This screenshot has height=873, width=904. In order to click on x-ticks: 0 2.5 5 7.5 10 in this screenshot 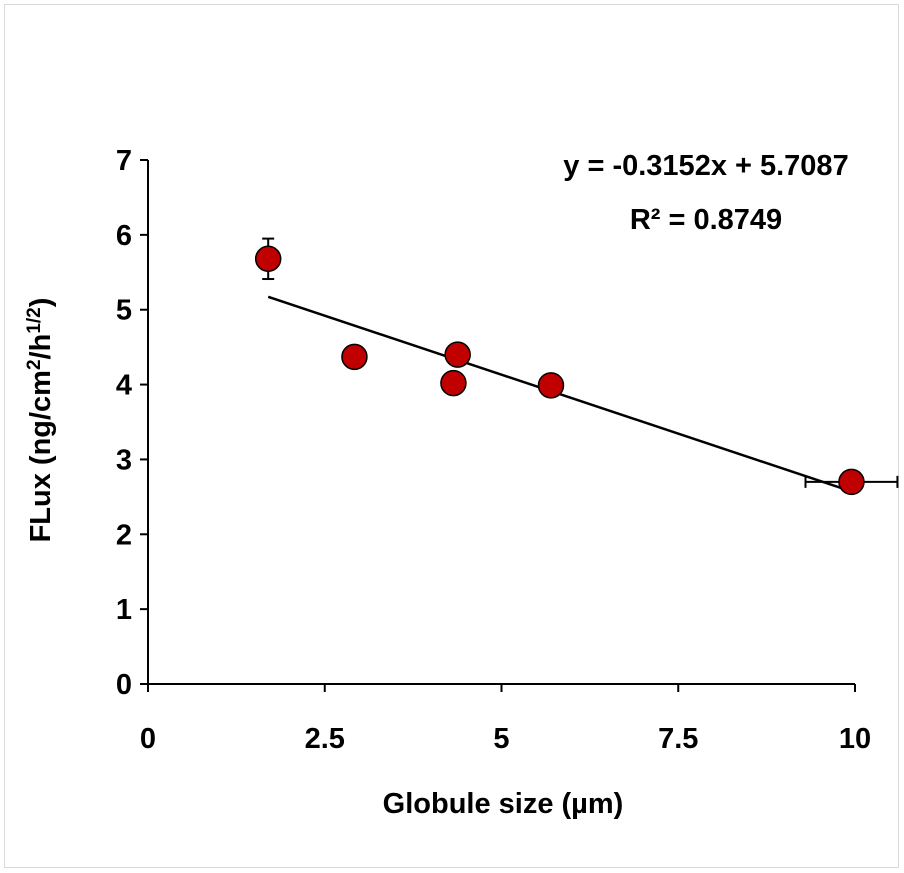, I will do `click(505, 719)`.